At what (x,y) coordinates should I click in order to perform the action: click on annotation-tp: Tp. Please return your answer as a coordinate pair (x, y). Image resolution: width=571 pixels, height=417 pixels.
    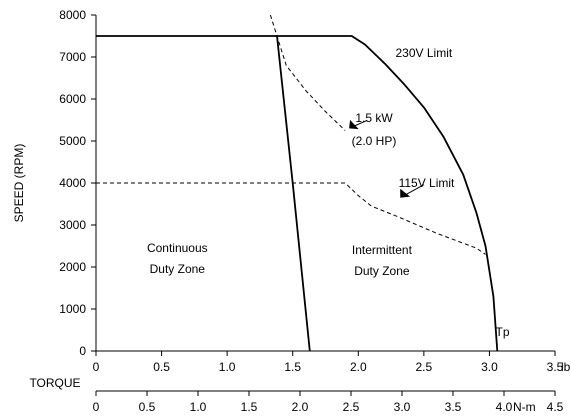
    Looking at the image, I should click on (503, 332).